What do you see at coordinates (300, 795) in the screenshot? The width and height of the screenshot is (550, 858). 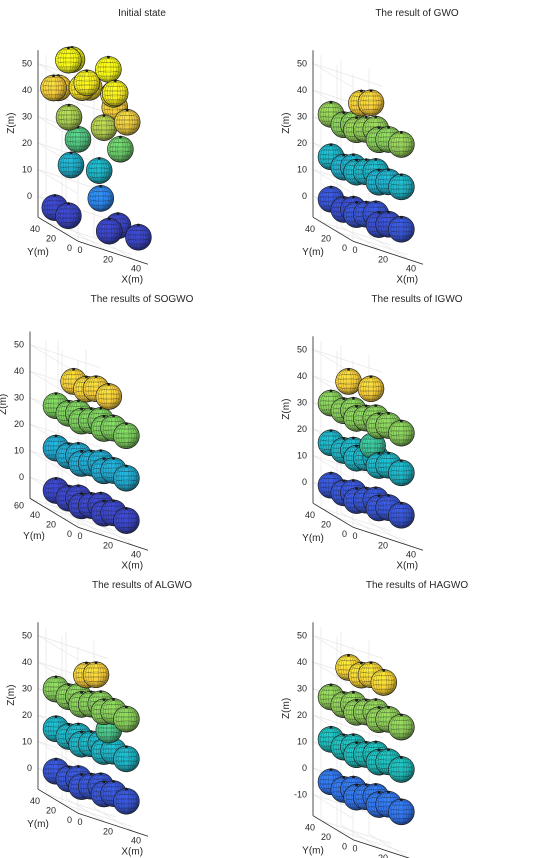 I see `z-tick-label: -10` at bounding box center [300, 795].